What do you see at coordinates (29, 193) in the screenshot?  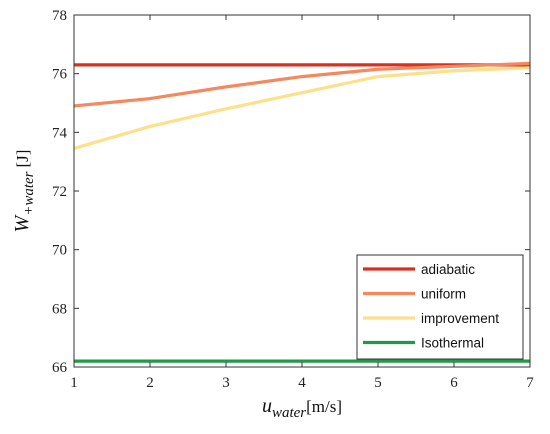 I see `y-axis-sub: +water` at bounding box center [29, 193].